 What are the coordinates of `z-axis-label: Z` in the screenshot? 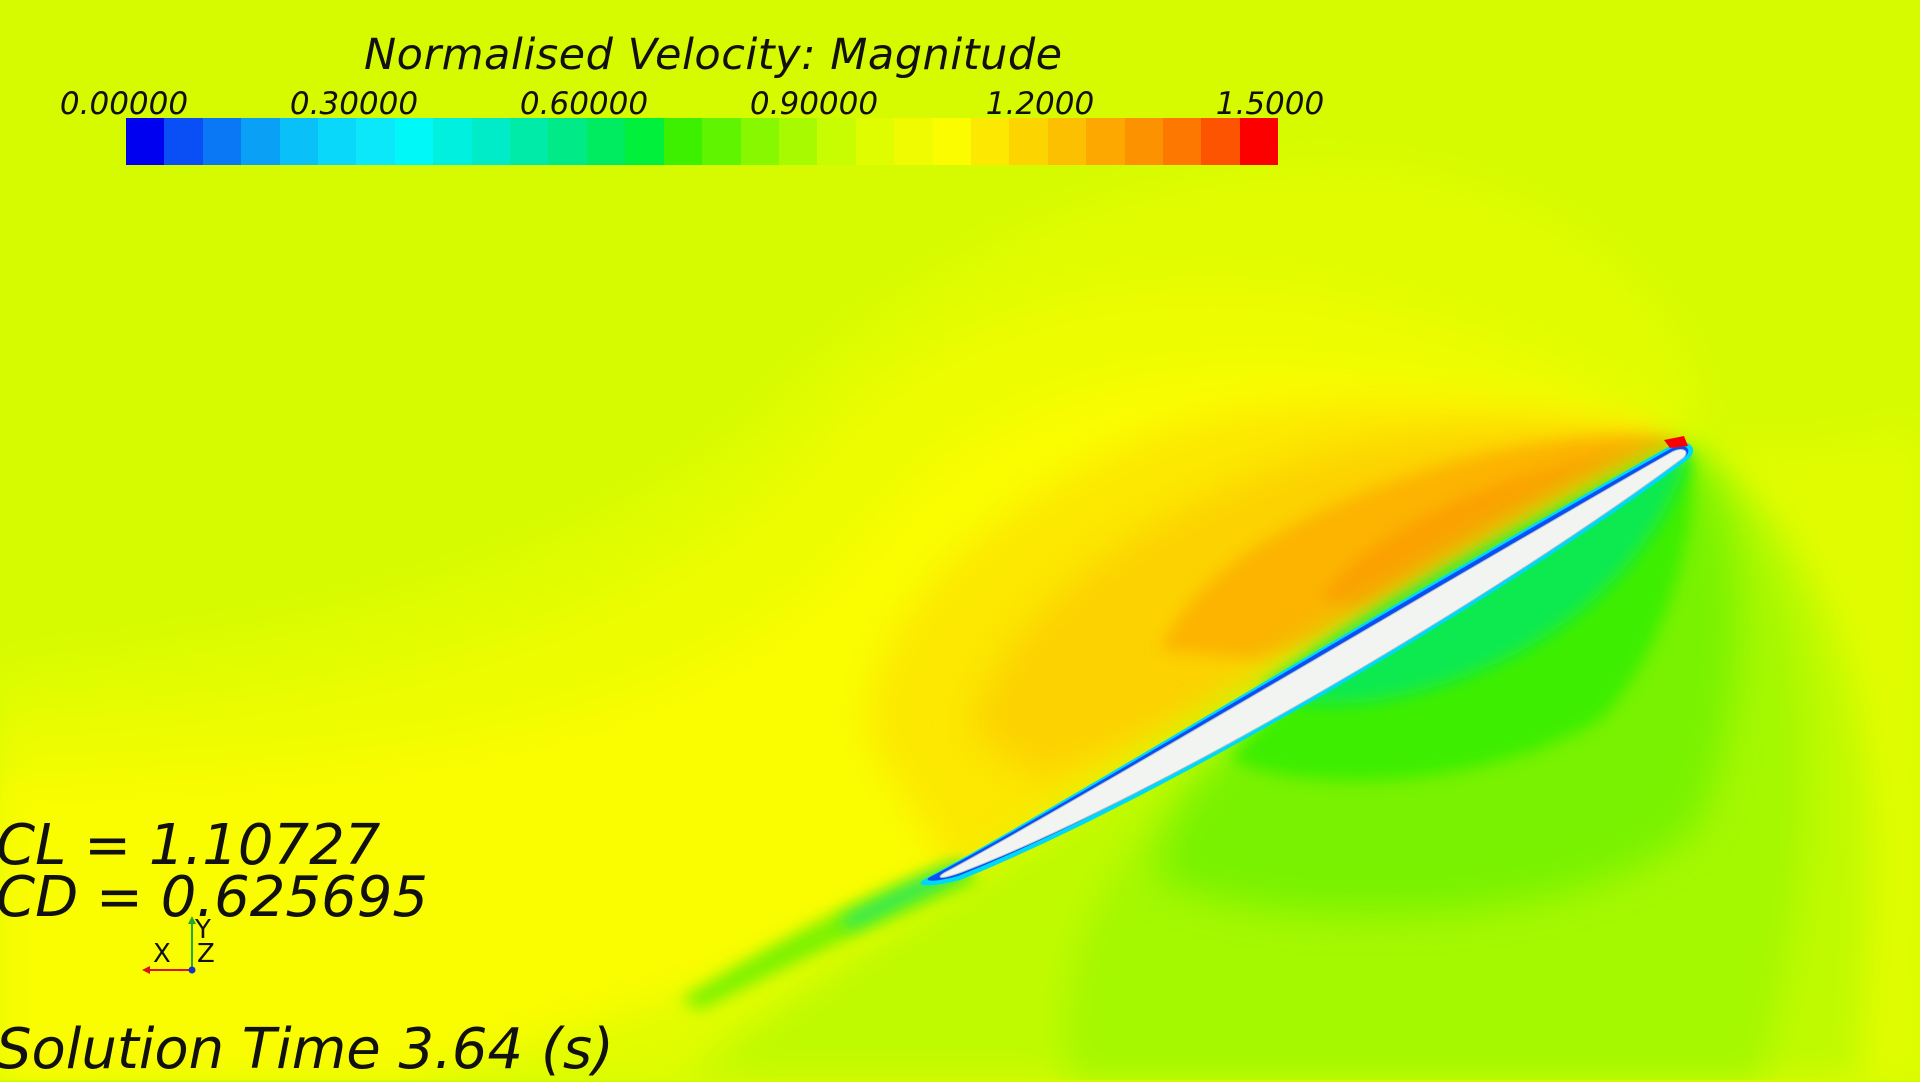 It's located at (206, 954).